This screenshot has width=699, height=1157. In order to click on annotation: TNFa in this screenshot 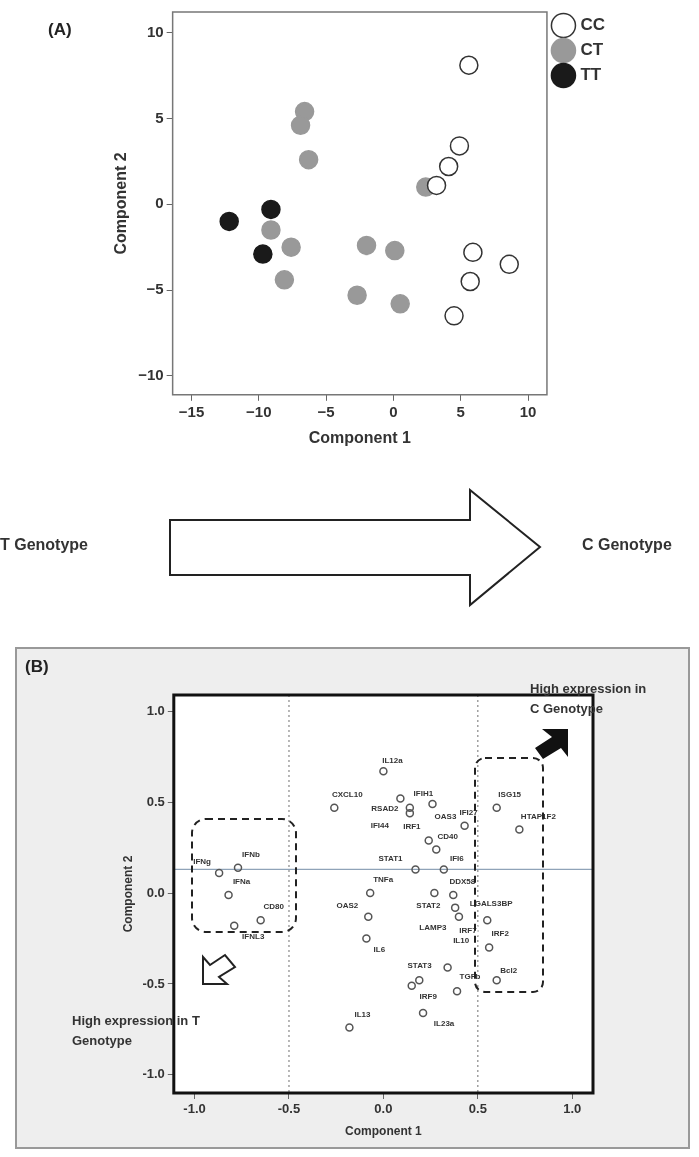, I will do `click(383, 880)`.